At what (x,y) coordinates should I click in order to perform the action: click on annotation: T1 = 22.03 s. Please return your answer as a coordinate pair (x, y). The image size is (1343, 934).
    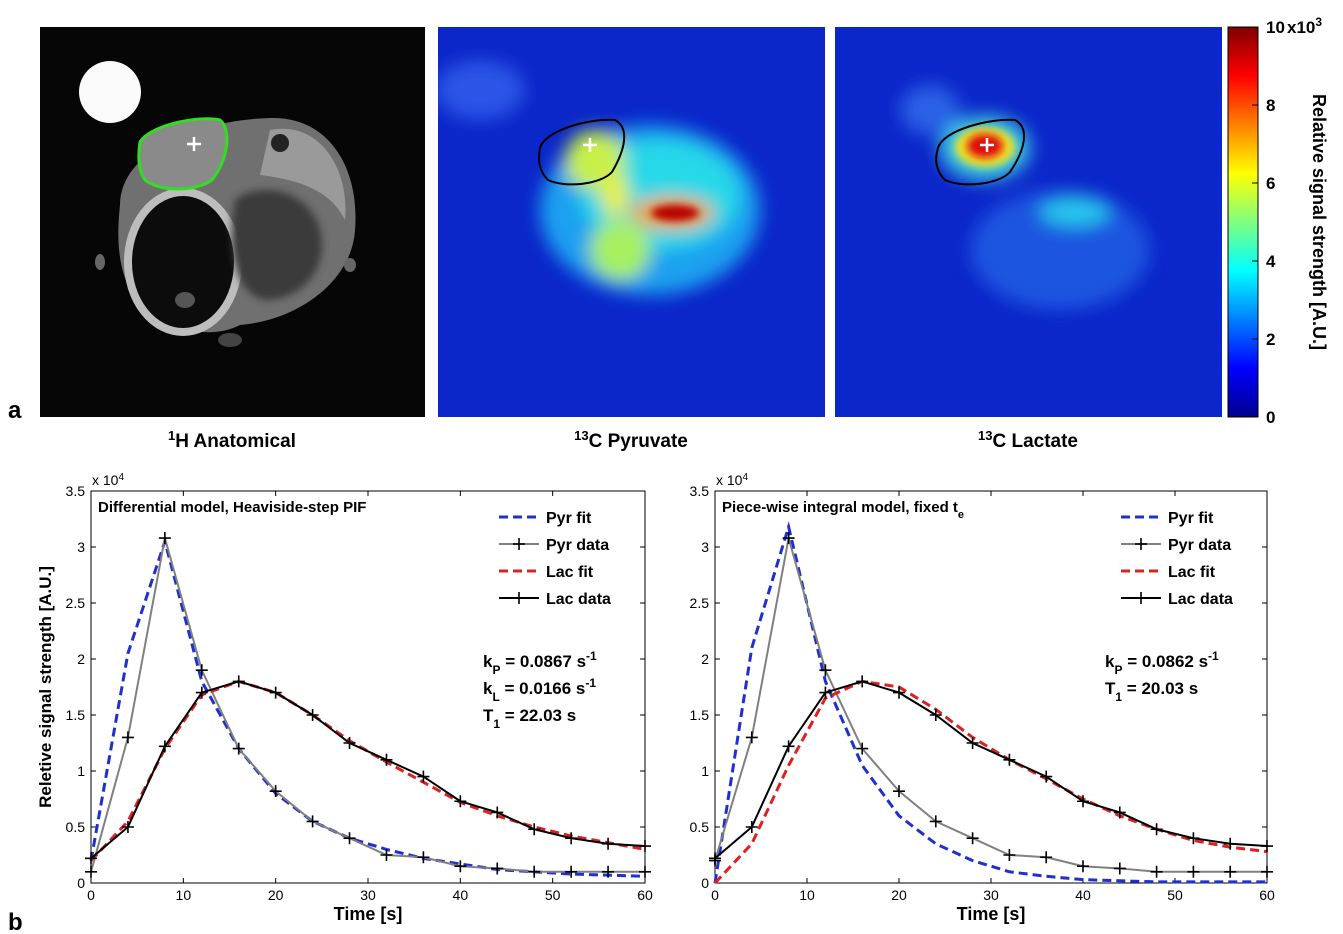
    Looking at the image, I should click on (529, 718).